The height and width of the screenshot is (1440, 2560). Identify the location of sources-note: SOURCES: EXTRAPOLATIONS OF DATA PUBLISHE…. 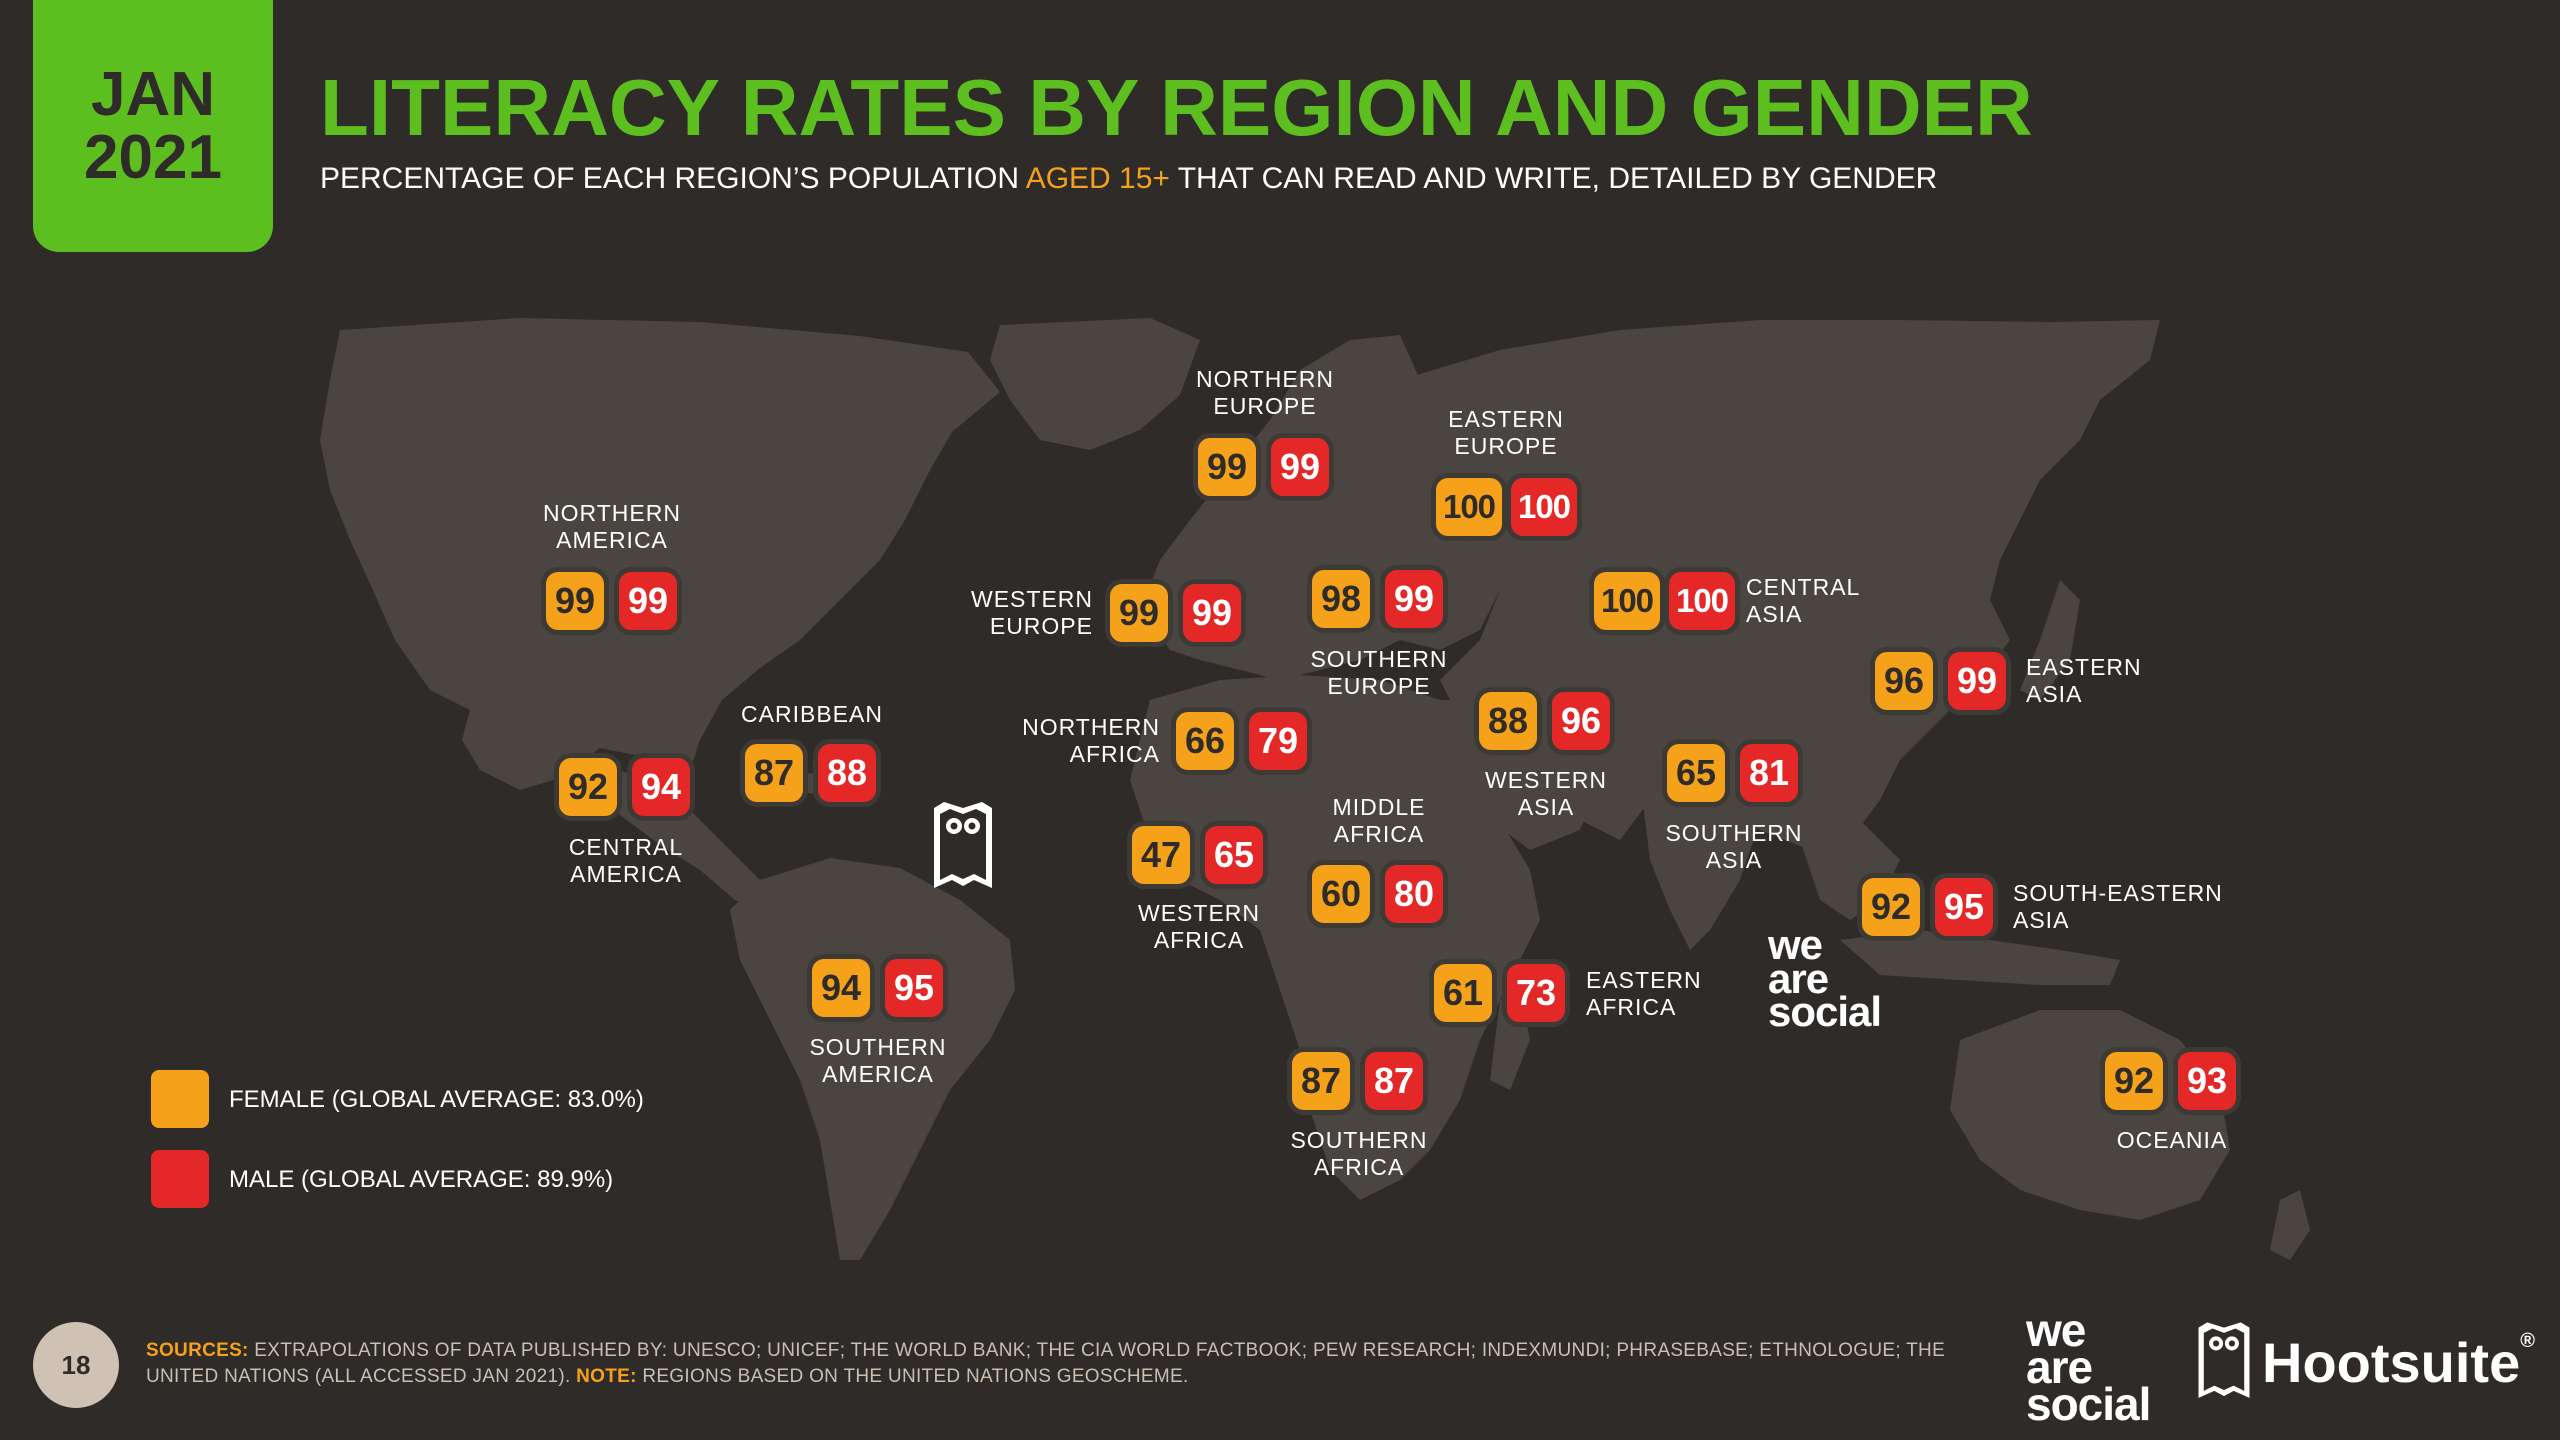
(1056, 1364).